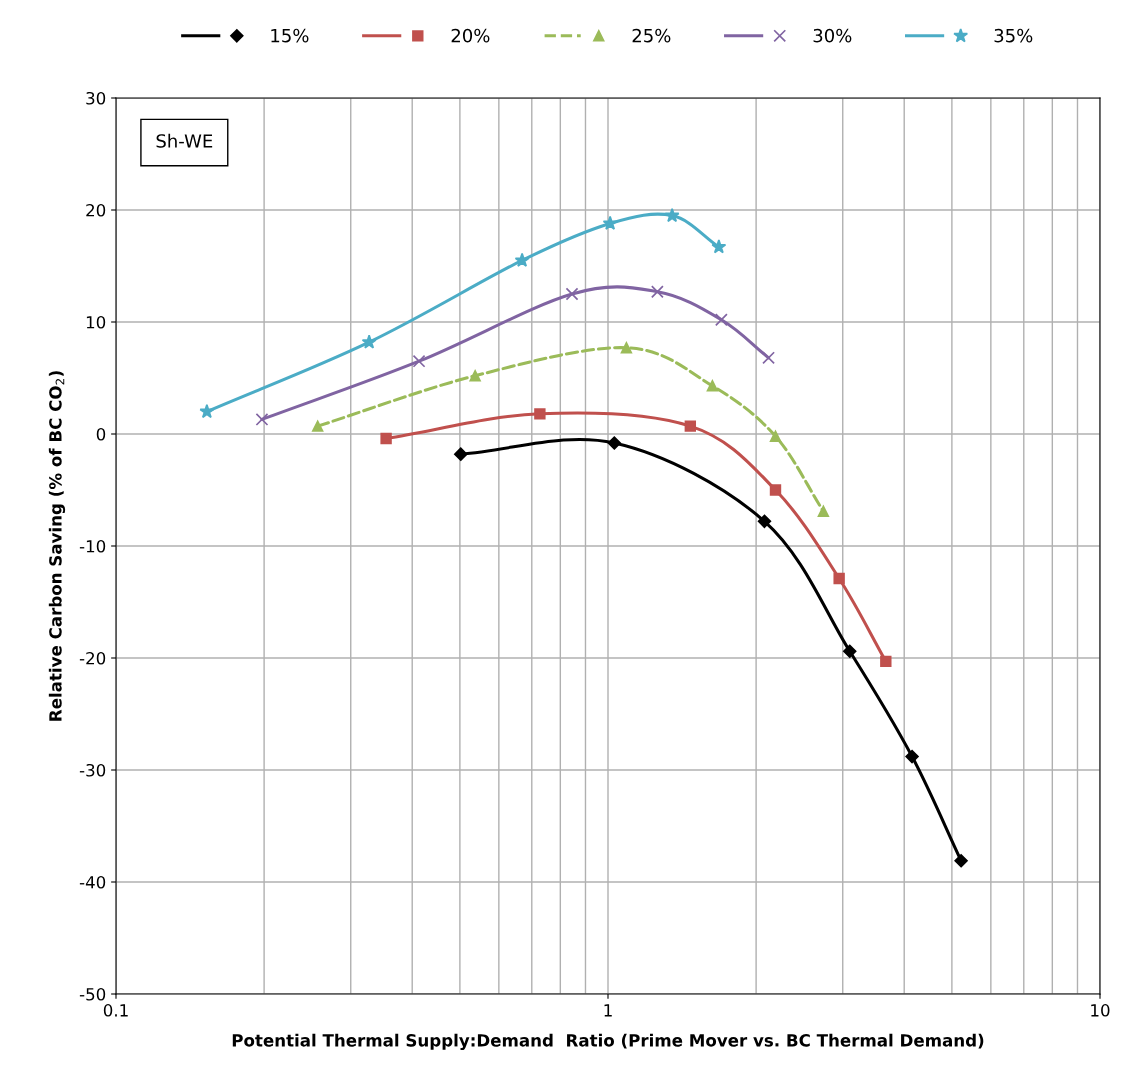  Describe the element at coordinates (608, 1041) in the screenshot. I see `x-axis-title: Potential Thermal Supply:Demand Ratio (Prime Mover vs. BC Thermal Demand)` at that location.